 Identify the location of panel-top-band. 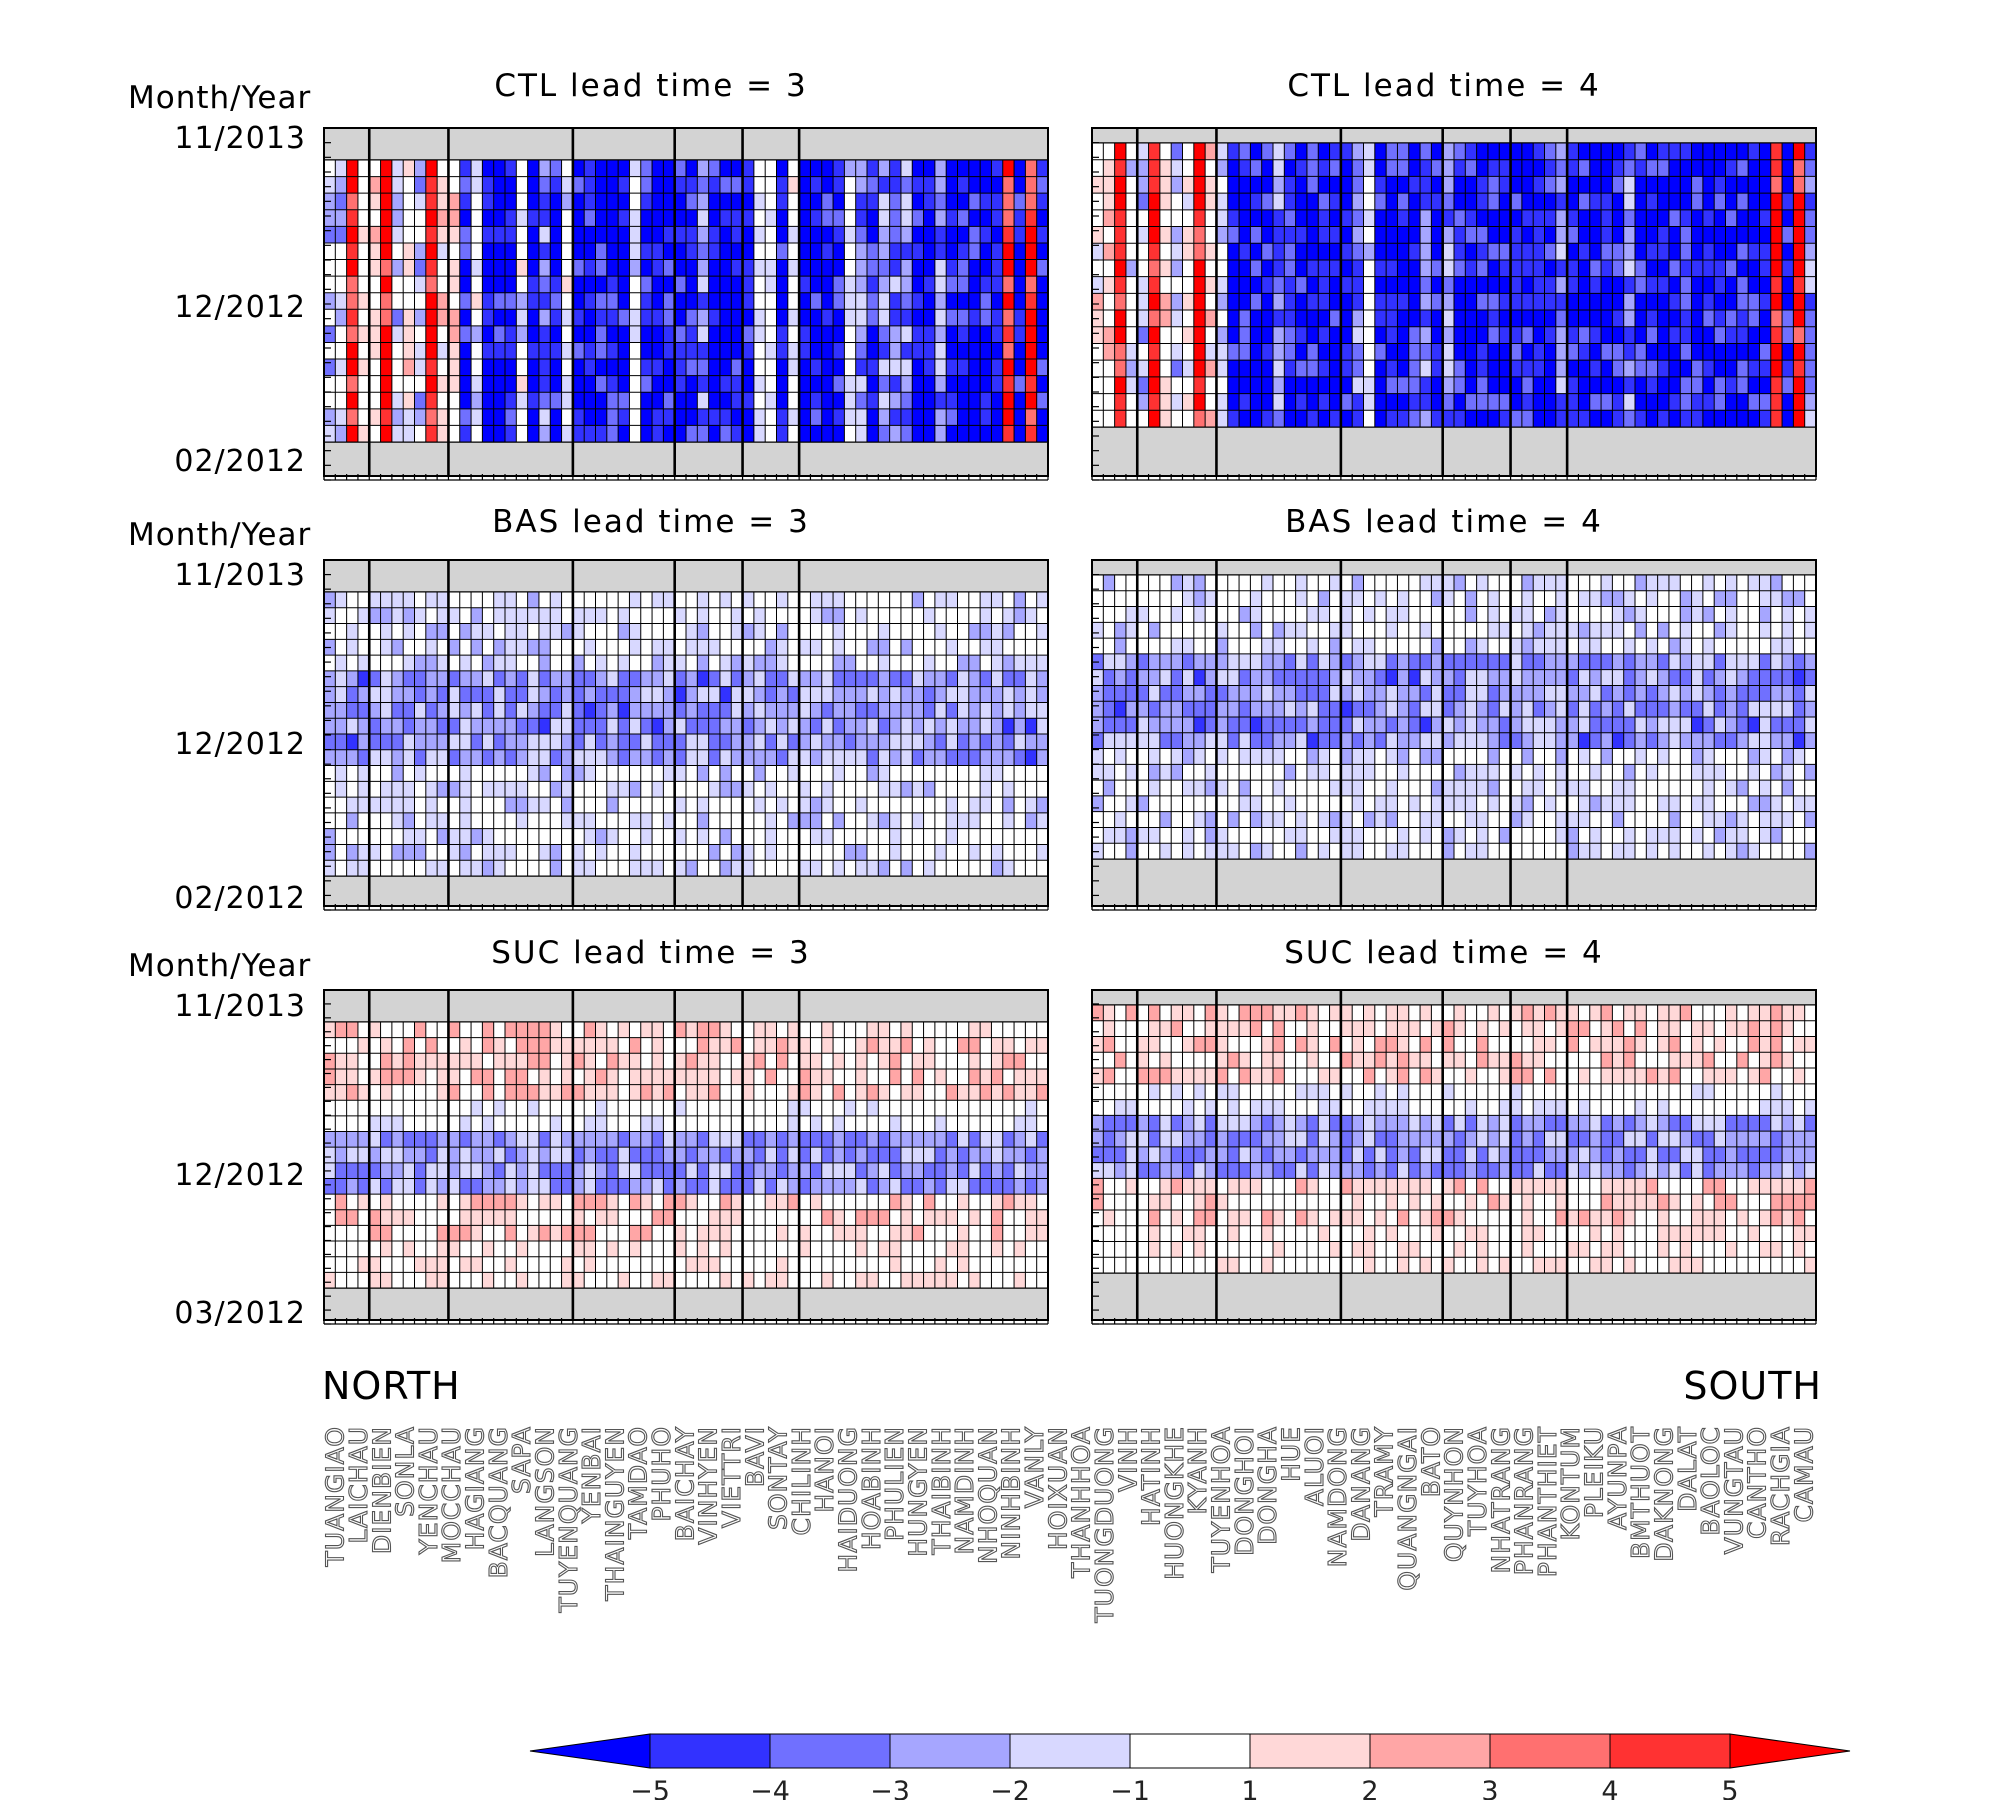
(686, 576).